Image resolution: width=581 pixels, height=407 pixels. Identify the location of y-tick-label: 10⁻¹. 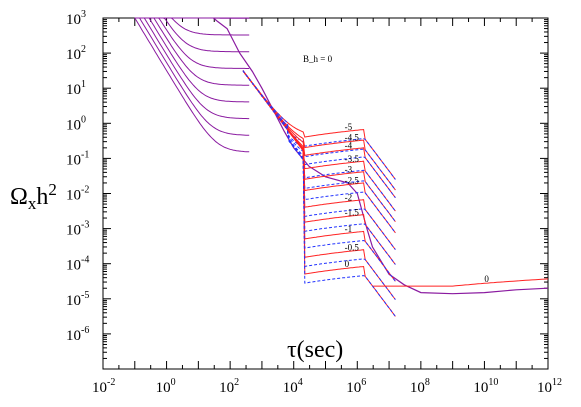
(77, 158).